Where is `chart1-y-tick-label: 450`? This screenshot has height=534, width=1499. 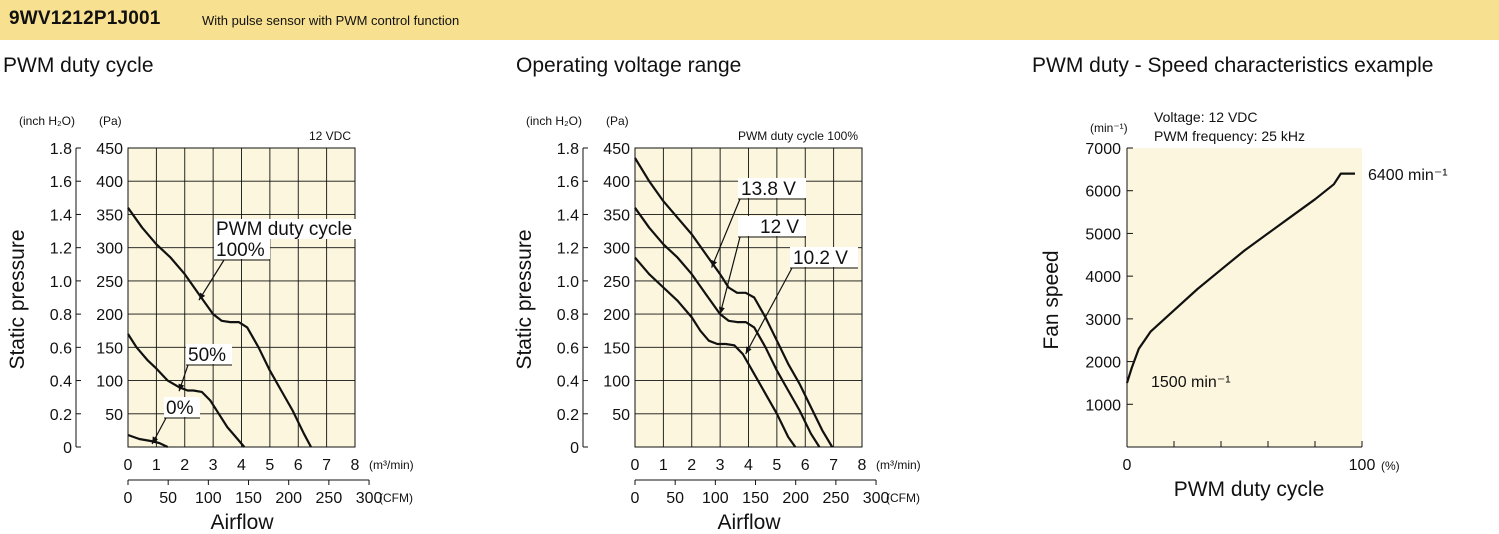 chart1-y-tick-label: 450 is located at coordinates (109, 149).